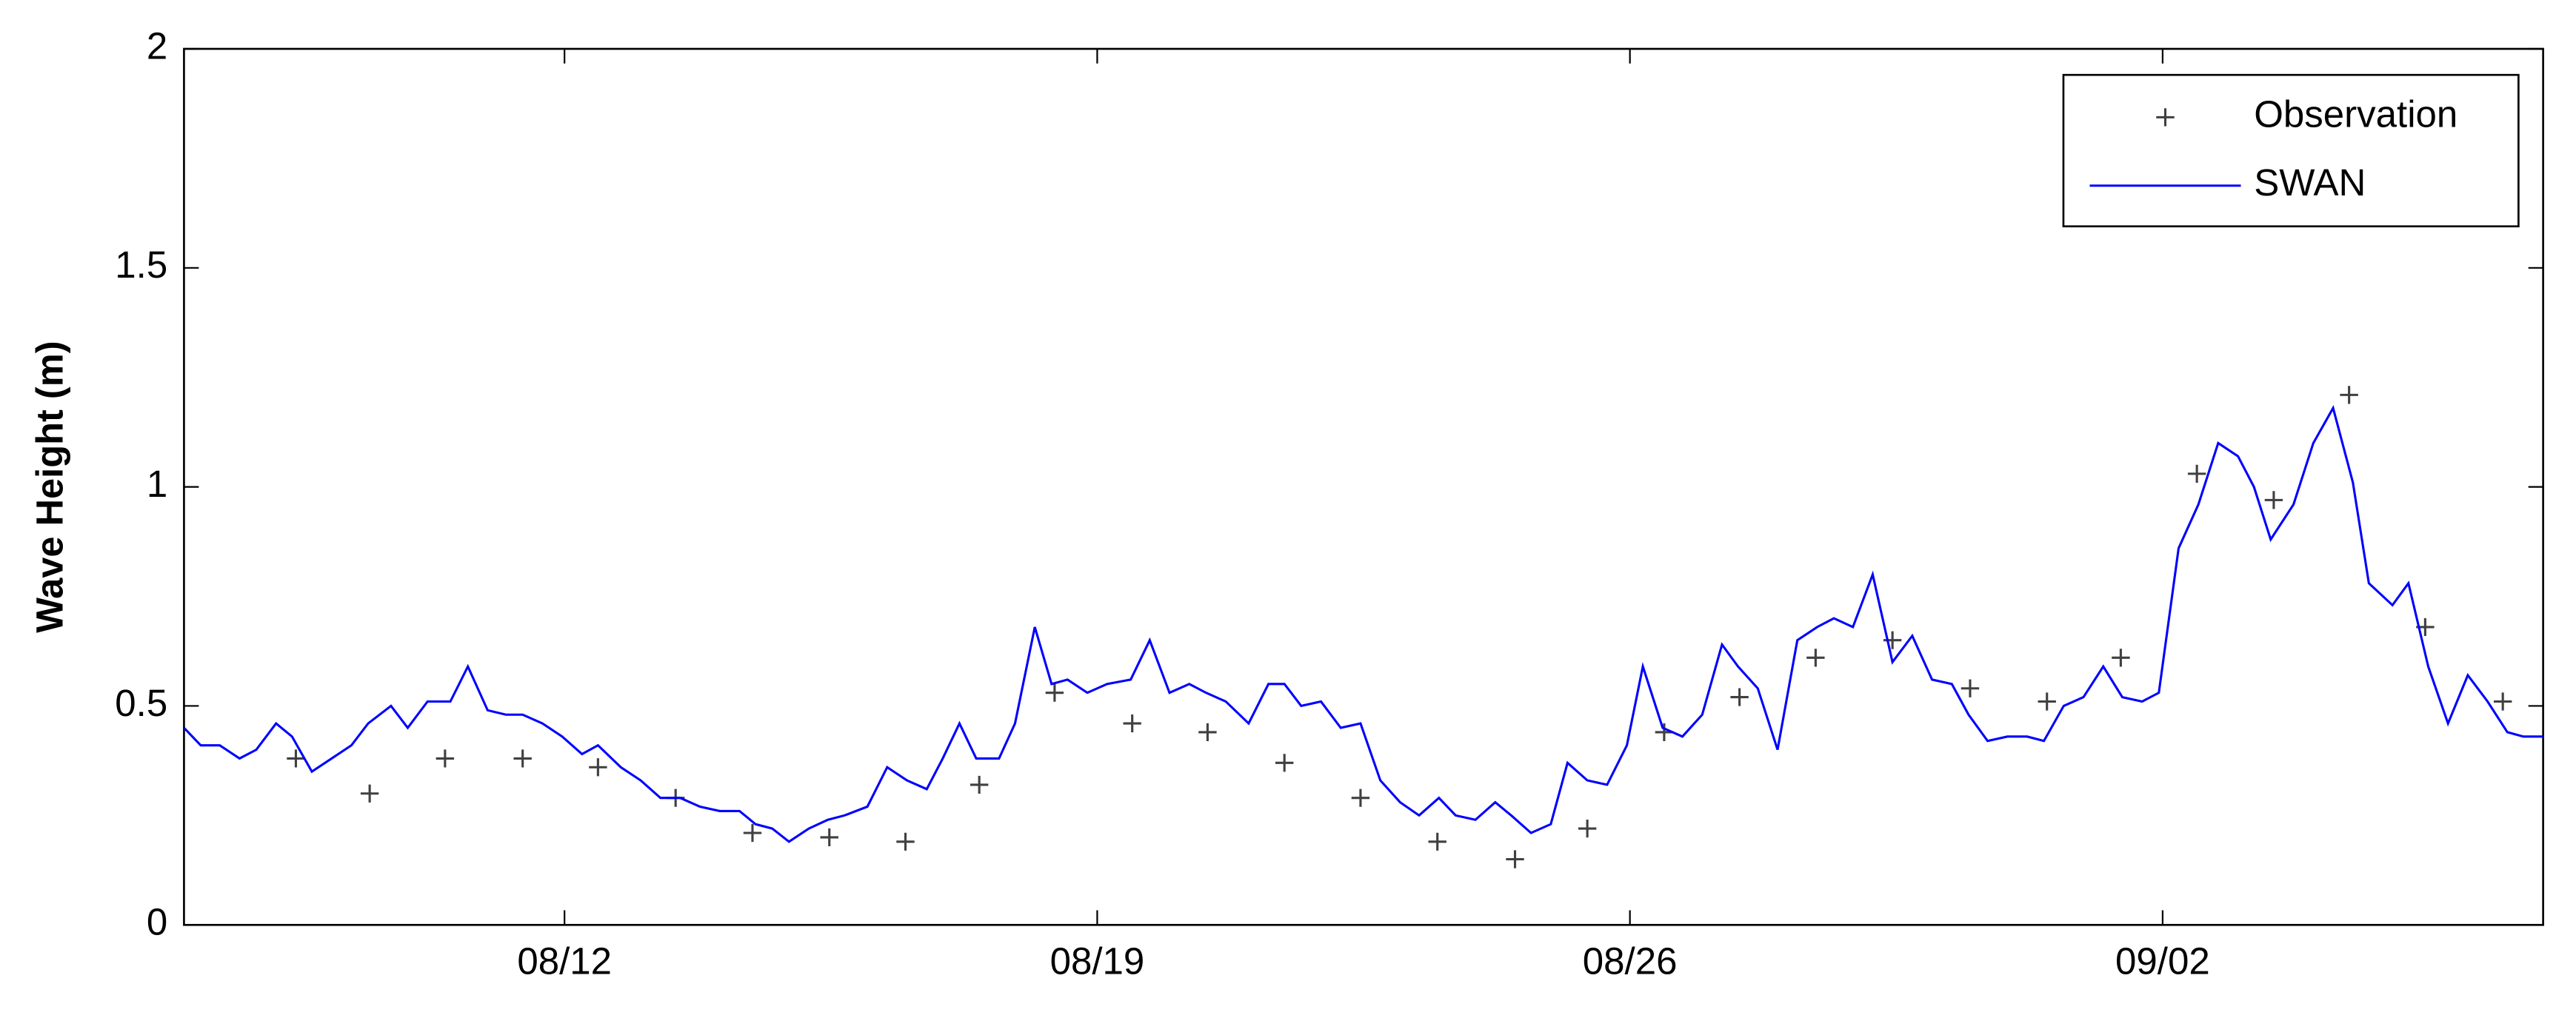  I want to click on y-axis-label: Wave Height (m), so click(49, 487).